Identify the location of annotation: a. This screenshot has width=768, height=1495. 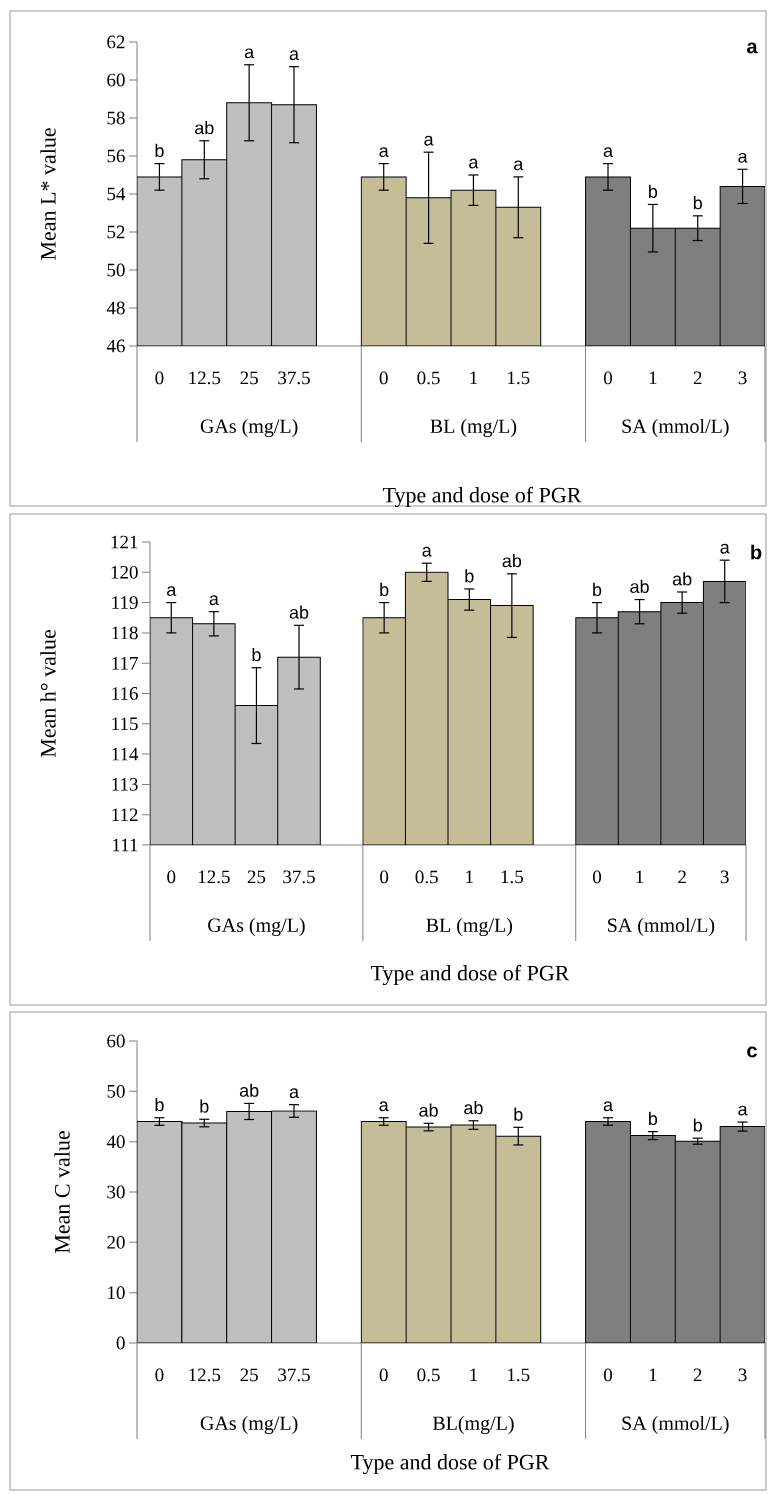
(752, 48).